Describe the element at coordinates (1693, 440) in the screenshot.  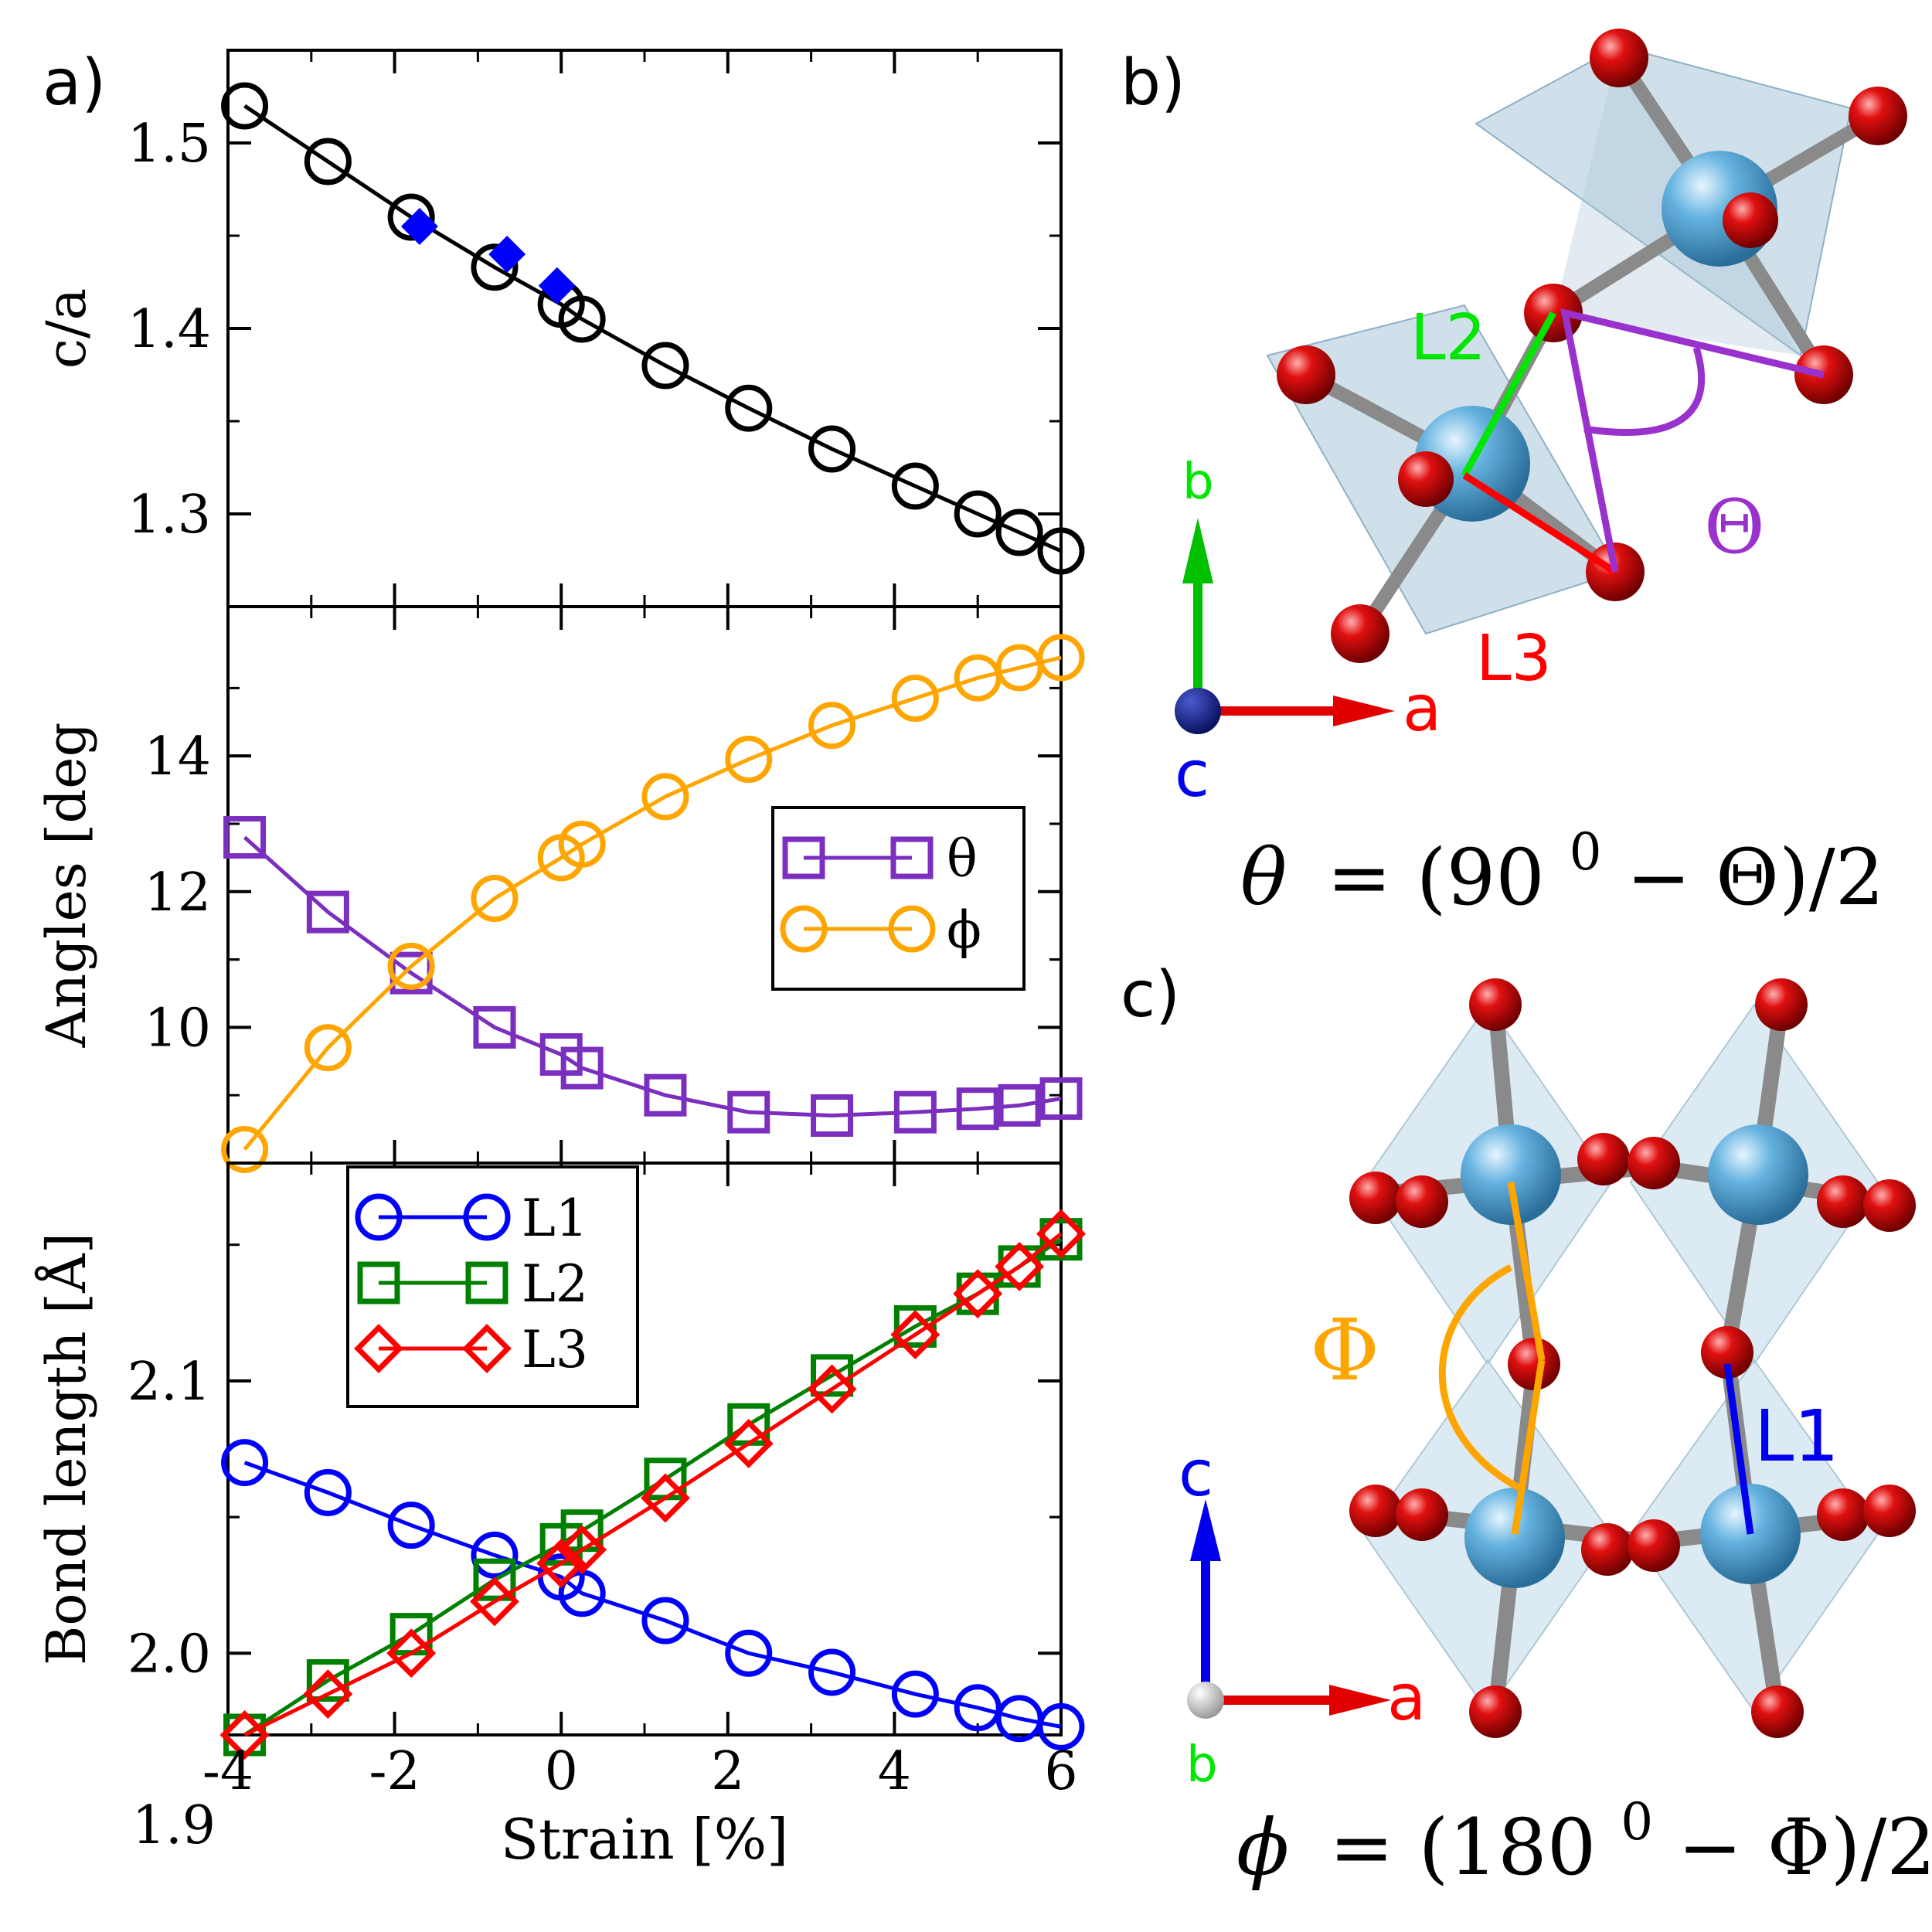
I see `angle-theta-lines` at that location.